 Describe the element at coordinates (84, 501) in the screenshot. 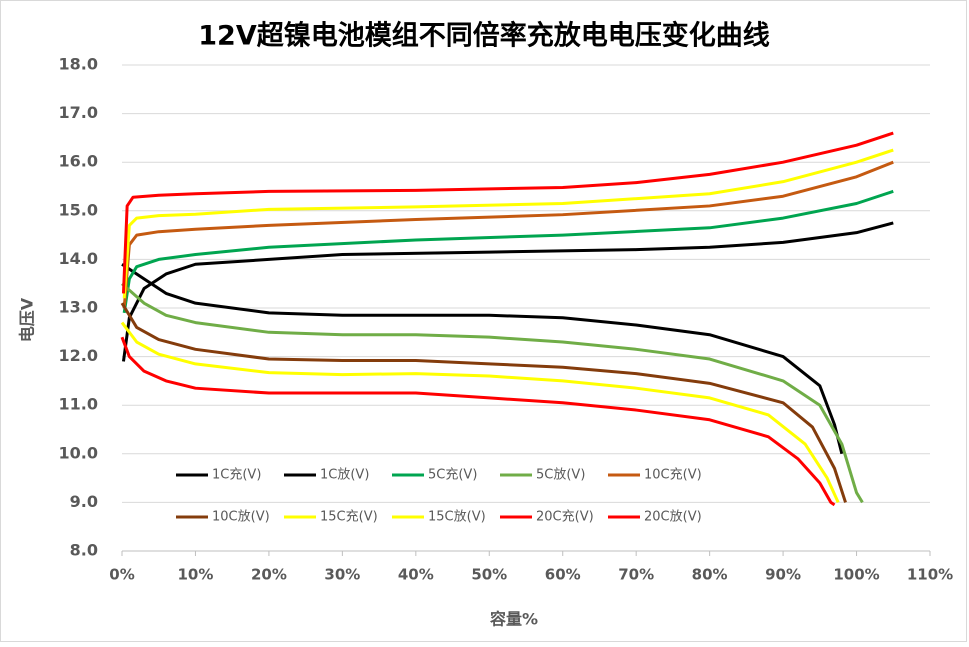

I see `y-tick-label: 9.0` at that location.